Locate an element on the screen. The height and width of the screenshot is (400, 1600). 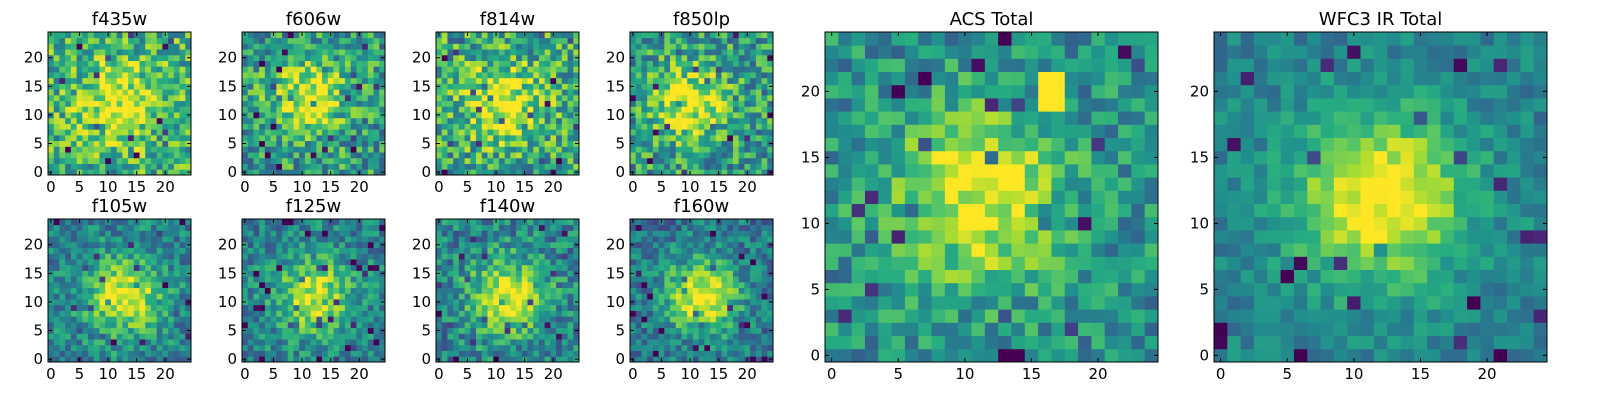
x-tick-label: 10 is located at coordinates (108, 374).